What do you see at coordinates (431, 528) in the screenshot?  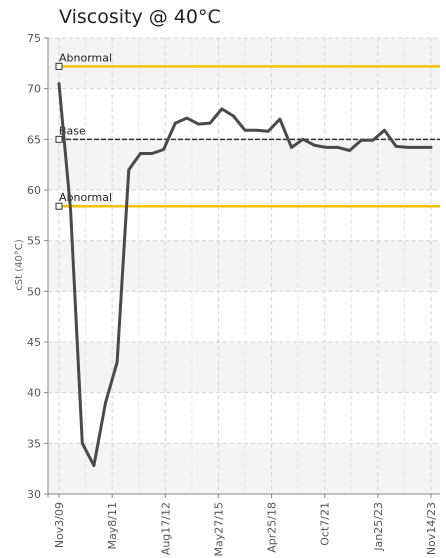 I see `x-tick-label: Nov14/23` at bounding box center [431, 528].